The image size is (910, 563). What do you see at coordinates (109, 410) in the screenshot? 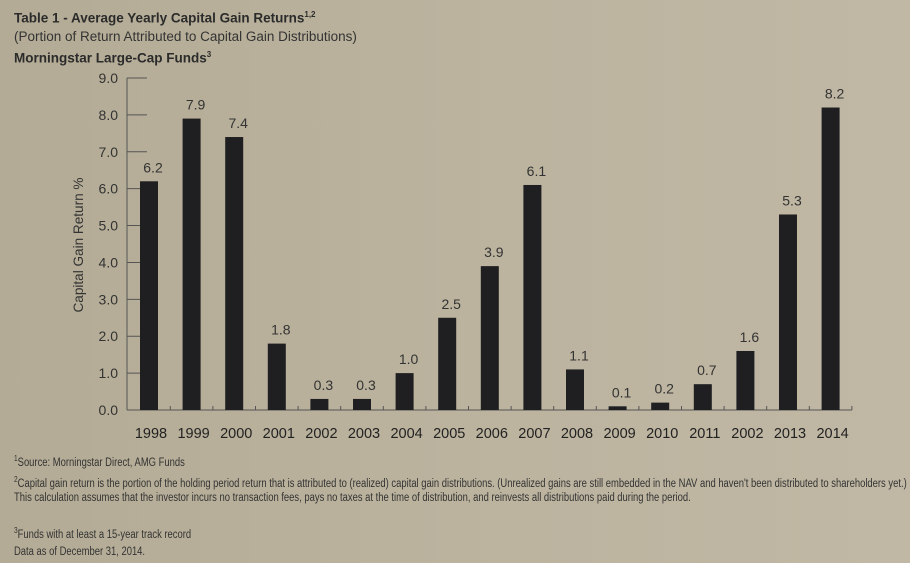
I see `y-tick-label: 0.0` at bounding box center [109, 410].